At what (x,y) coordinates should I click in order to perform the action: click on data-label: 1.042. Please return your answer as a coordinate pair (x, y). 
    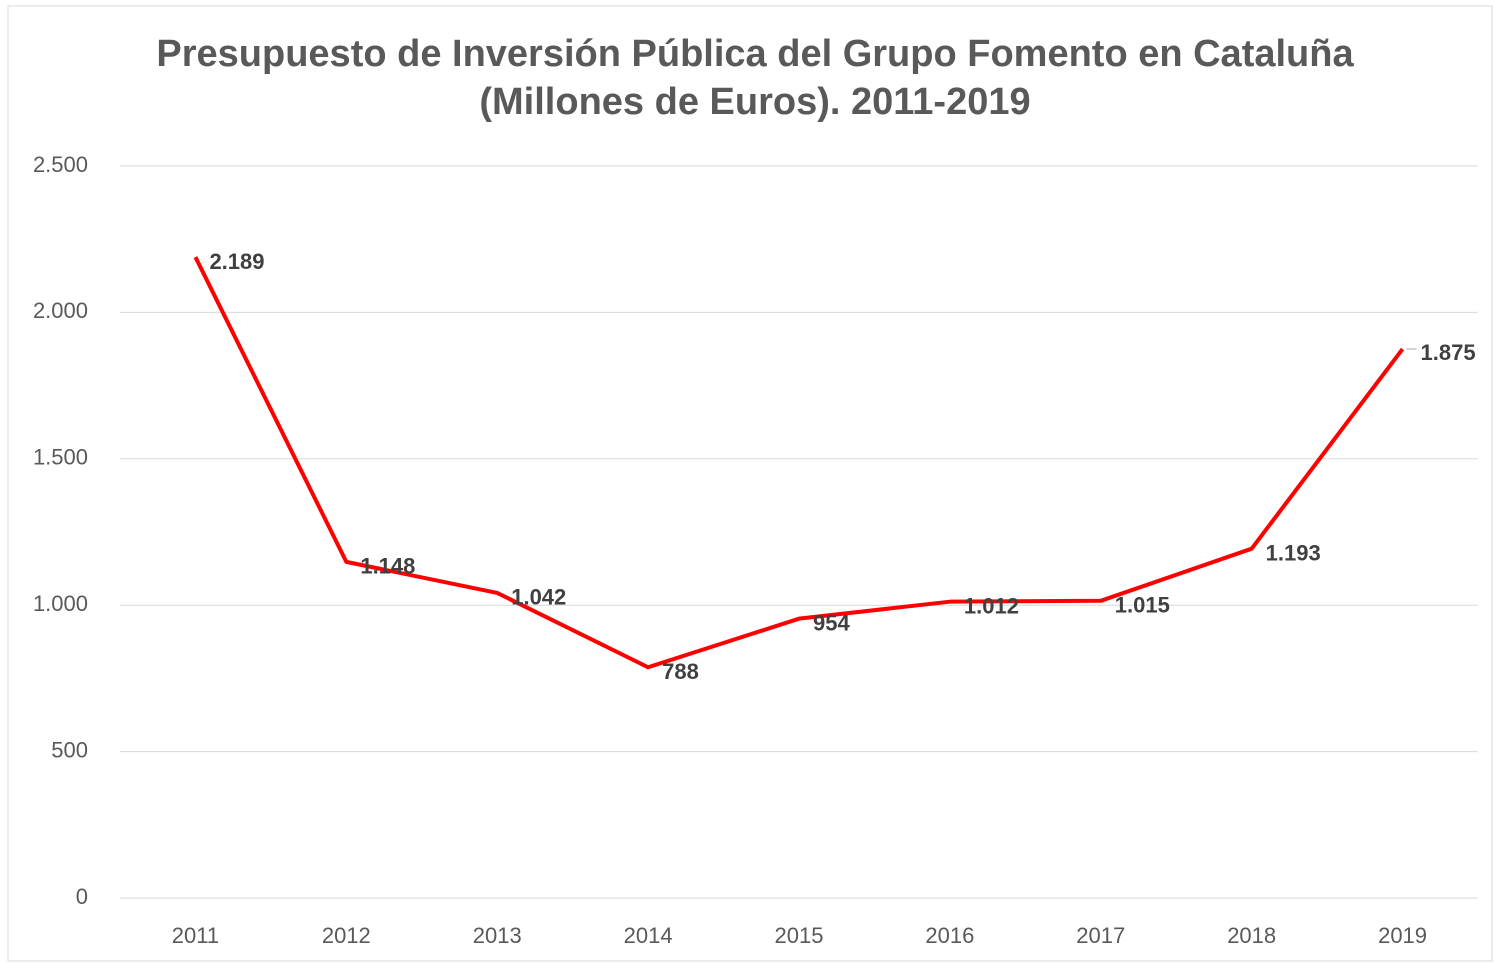
    Looking at the image, I should click on (538, 597).